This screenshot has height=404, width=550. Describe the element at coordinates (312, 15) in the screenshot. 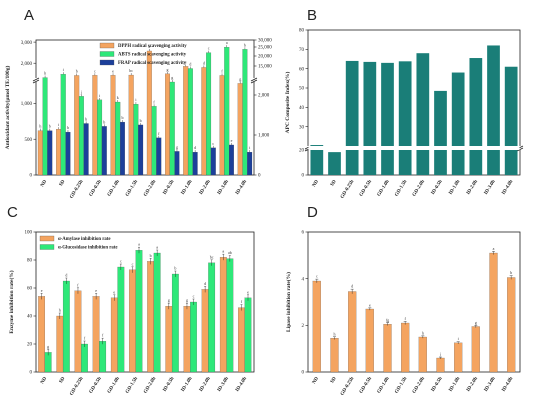

I see `panel-label-b: B` at that location.